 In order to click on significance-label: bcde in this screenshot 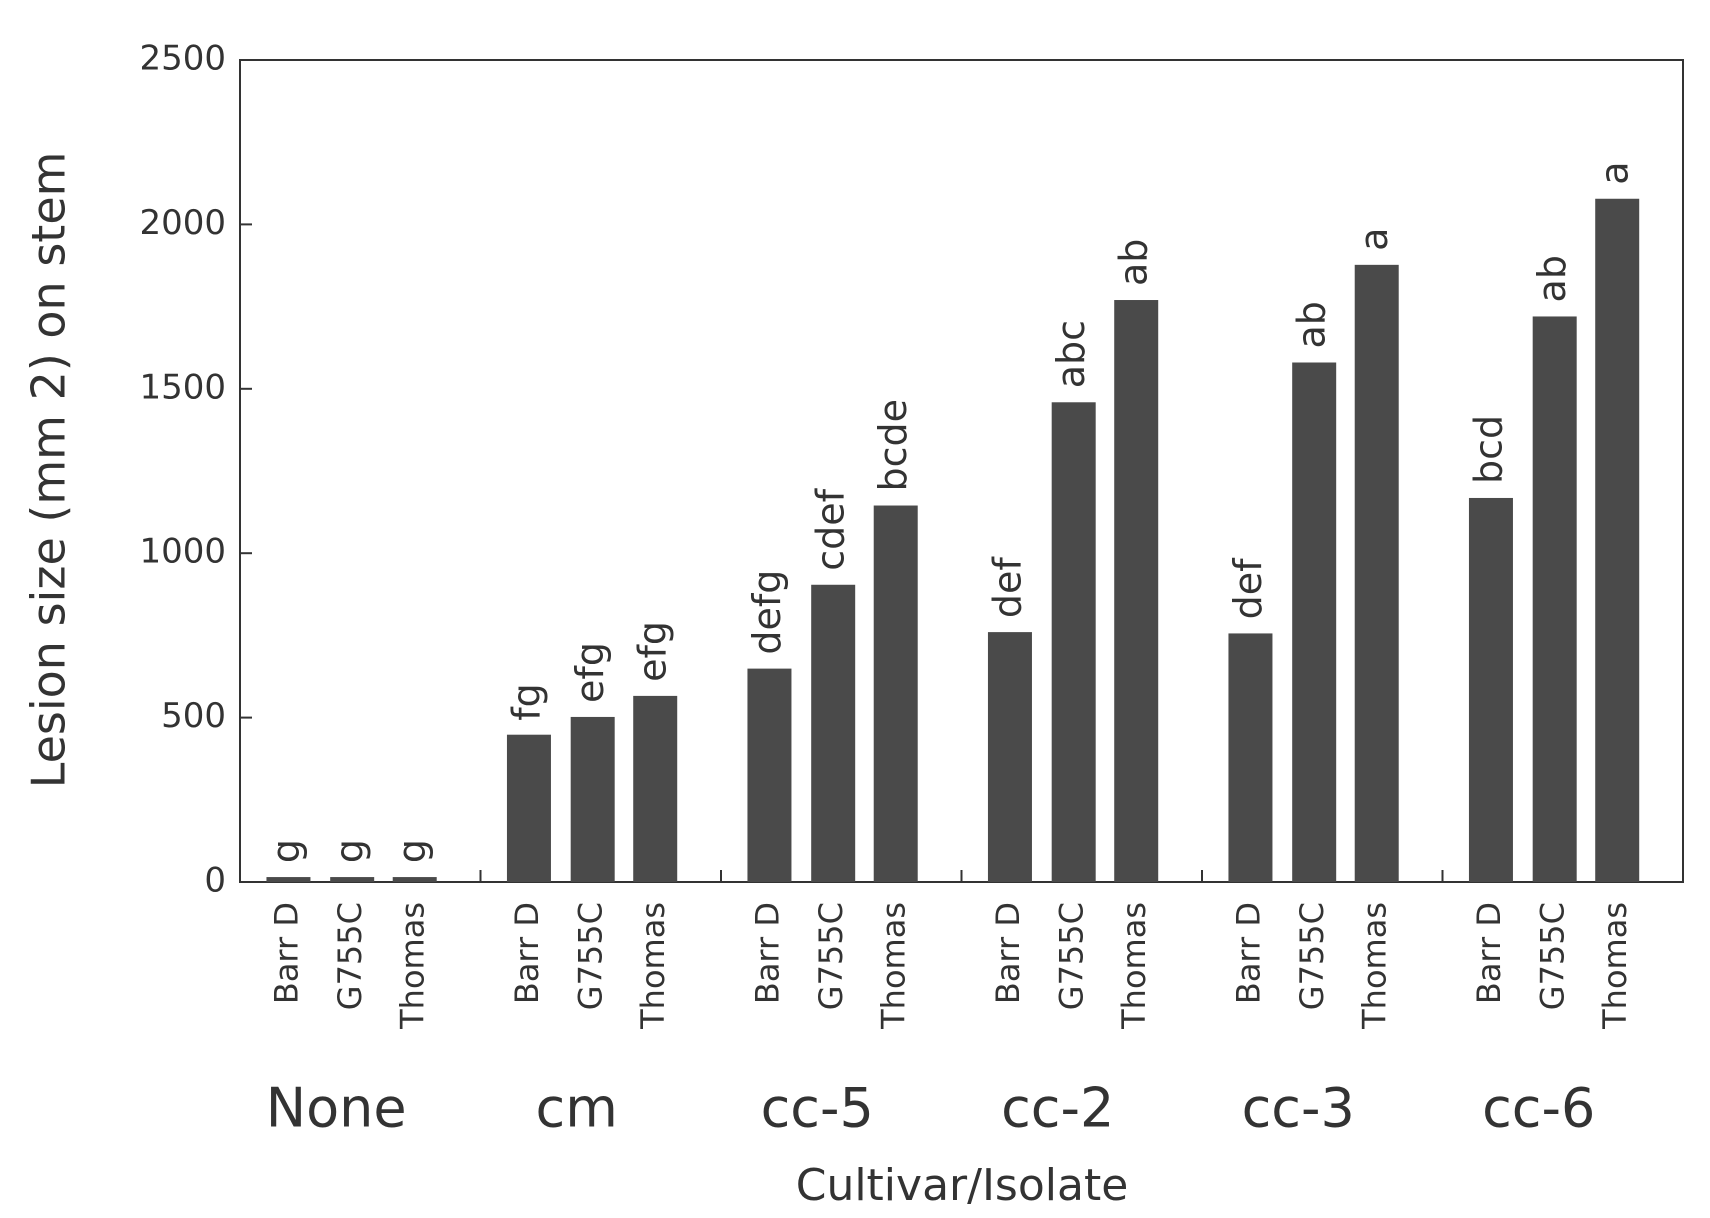, I will do `click(893, 445)`.